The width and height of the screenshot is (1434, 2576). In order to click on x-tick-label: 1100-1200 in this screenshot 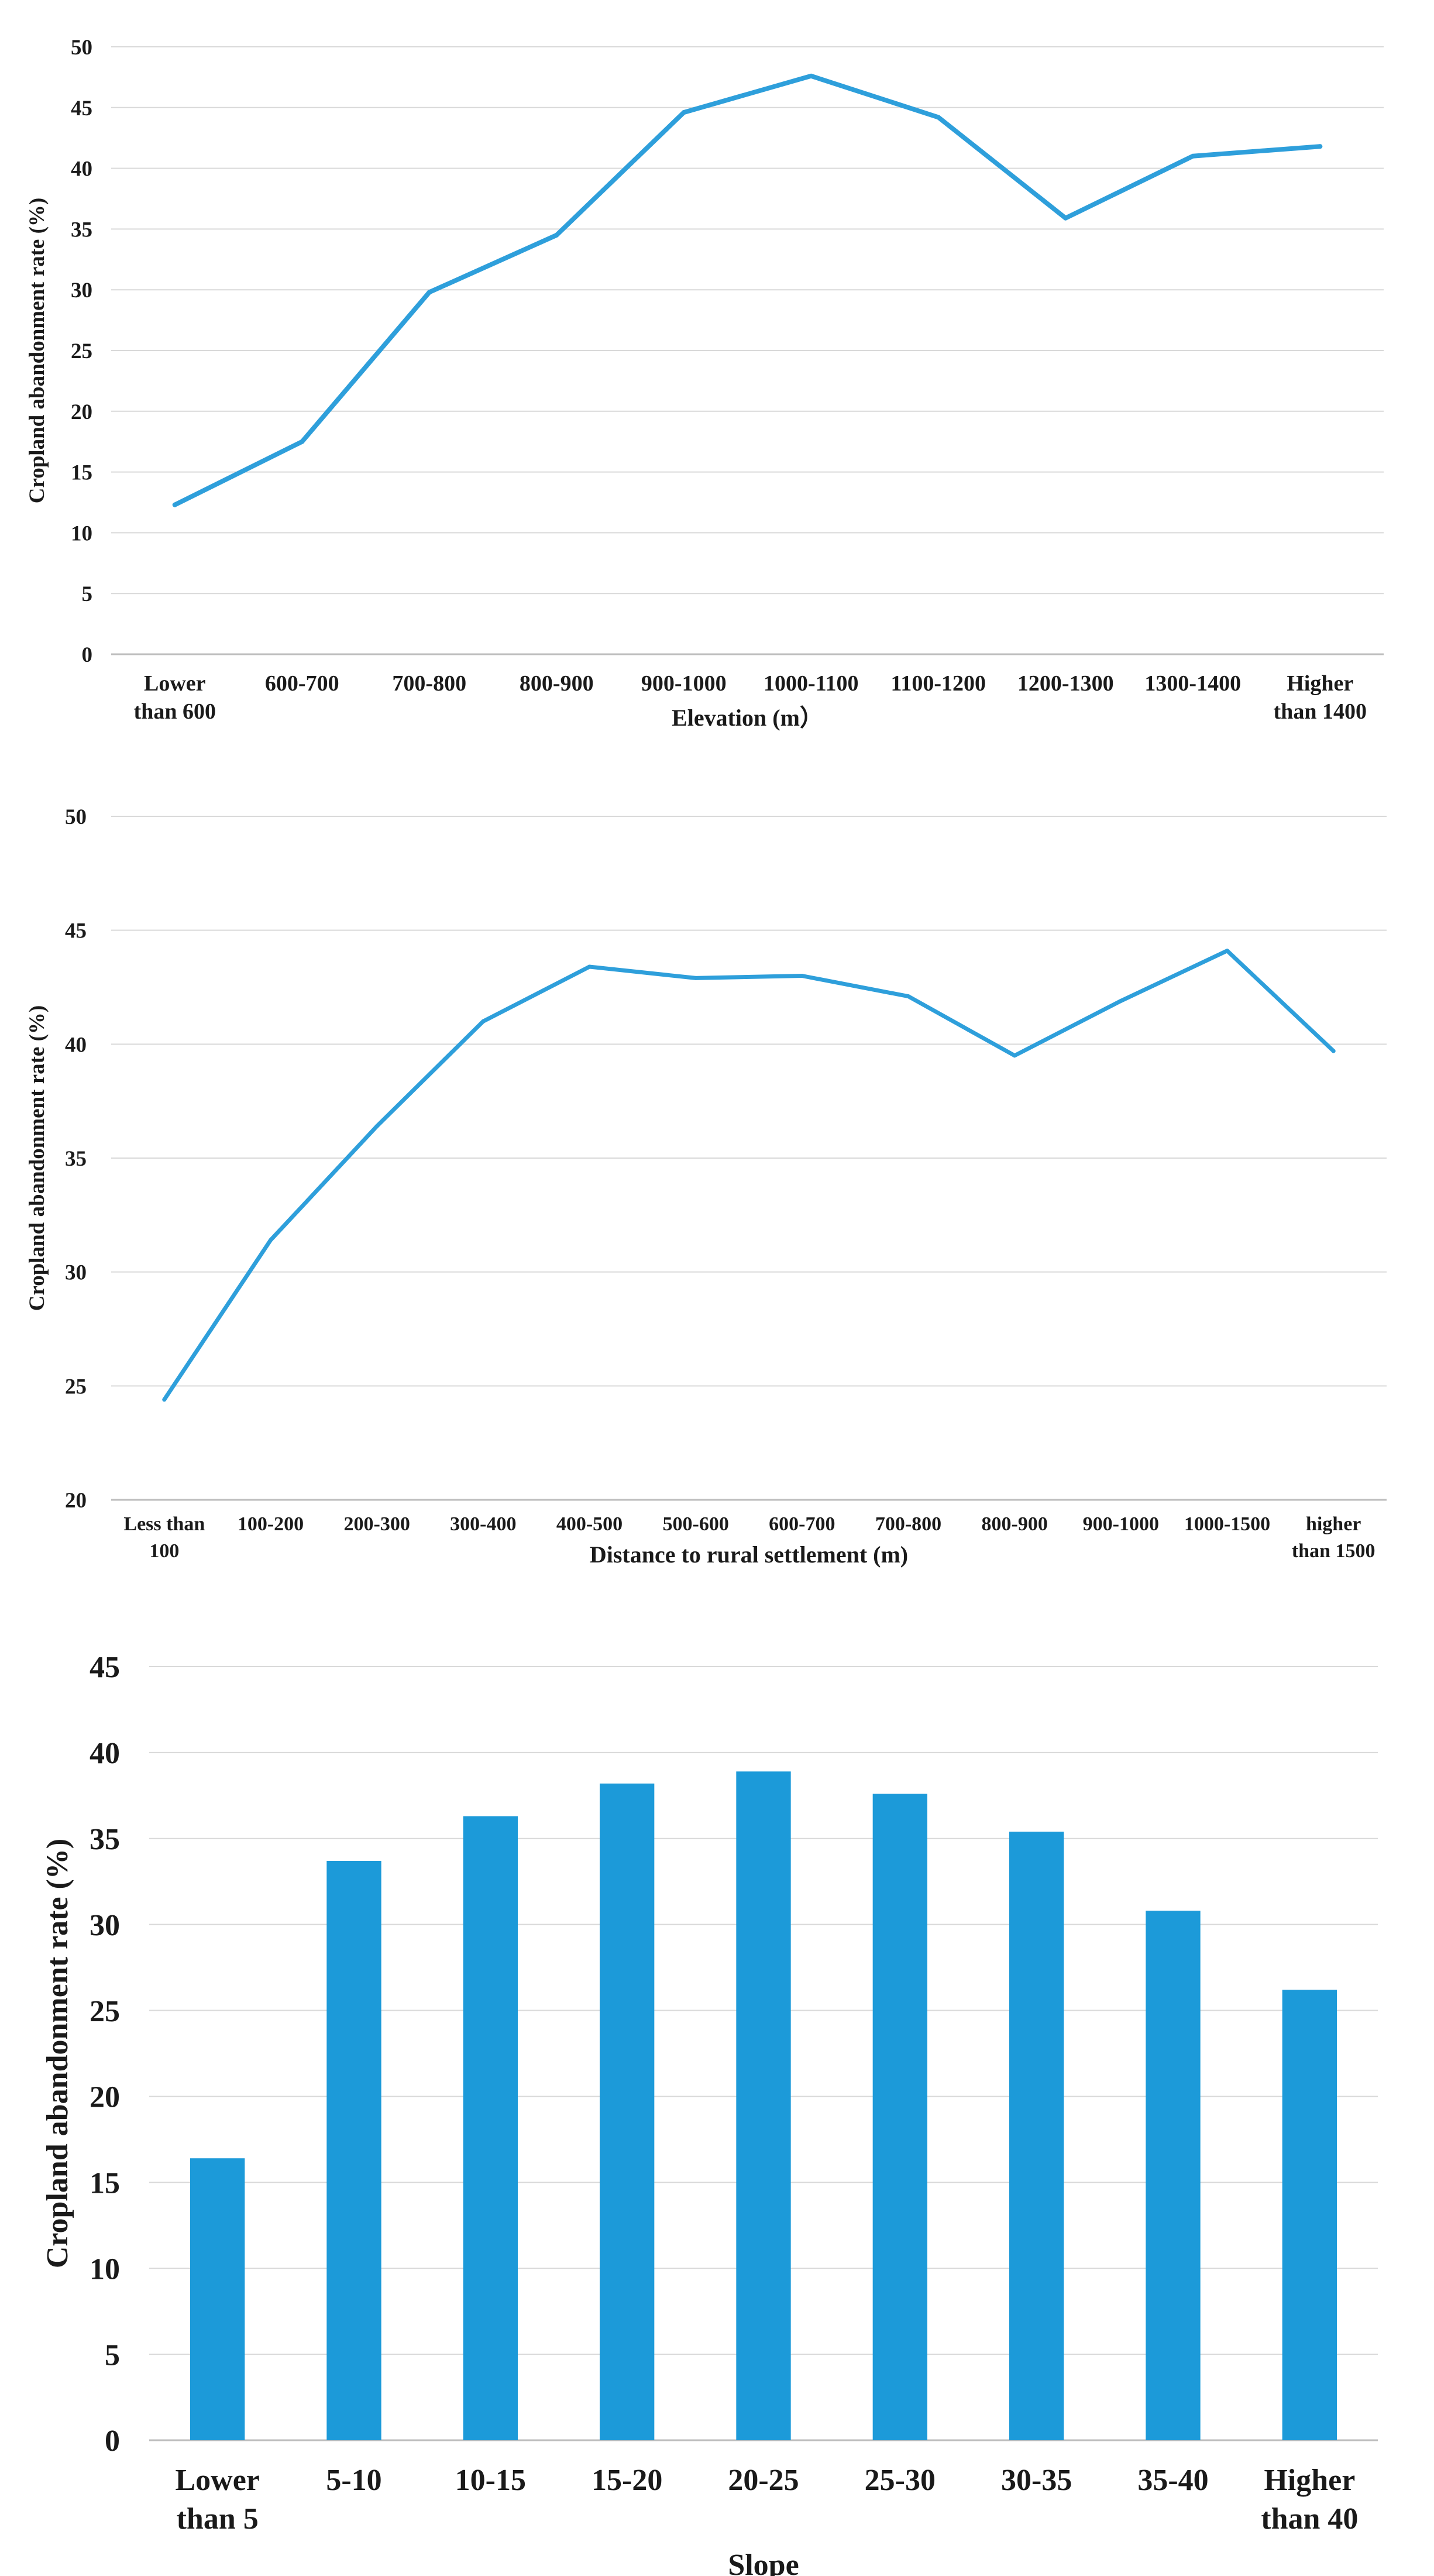, I will do `click(938, 684)`.